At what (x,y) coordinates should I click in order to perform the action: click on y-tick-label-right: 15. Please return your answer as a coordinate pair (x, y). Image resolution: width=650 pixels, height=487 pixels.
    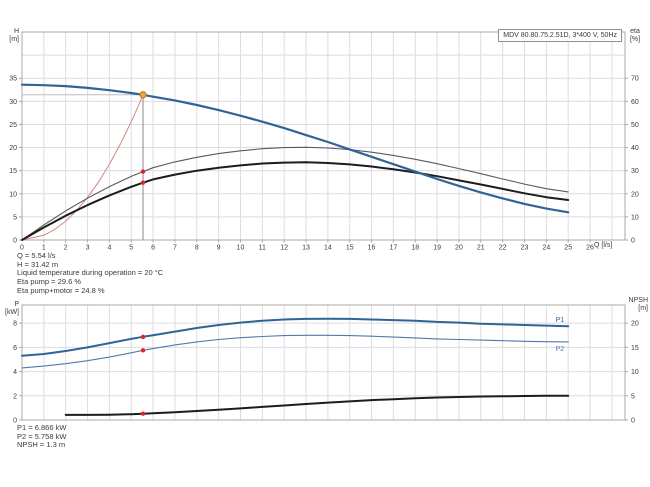
    Looking at the image, I should click on (635, 348).